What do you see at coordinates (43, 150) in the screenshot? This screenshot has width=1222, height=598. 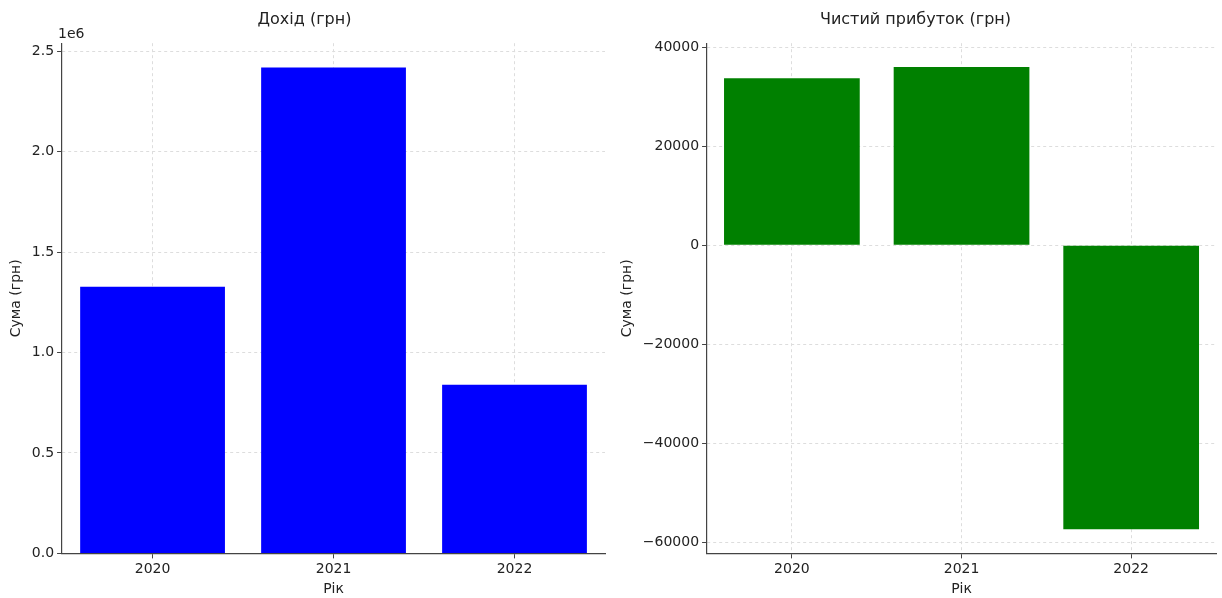 I see `y-tick-label: 2.0` at bounding box center [43, 150].